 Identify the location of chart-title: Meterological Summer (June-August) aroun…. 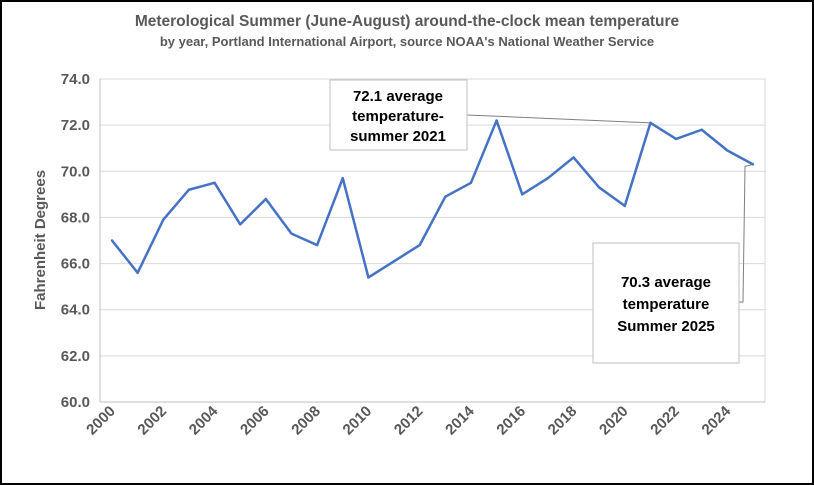
(407, 21).